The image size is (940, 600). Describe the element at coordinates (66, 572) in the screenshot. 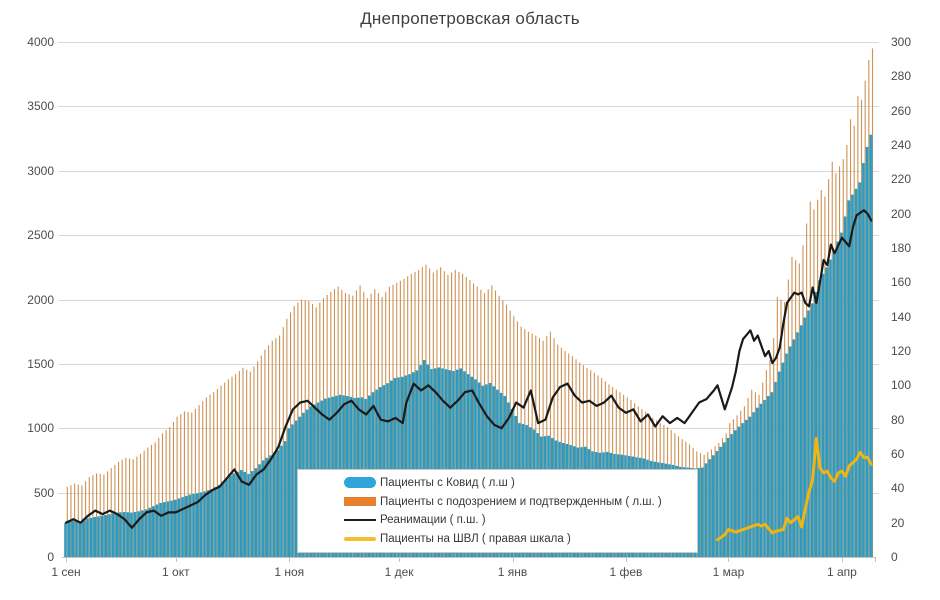

I see `x-tick-label: 1 сен` at that location.